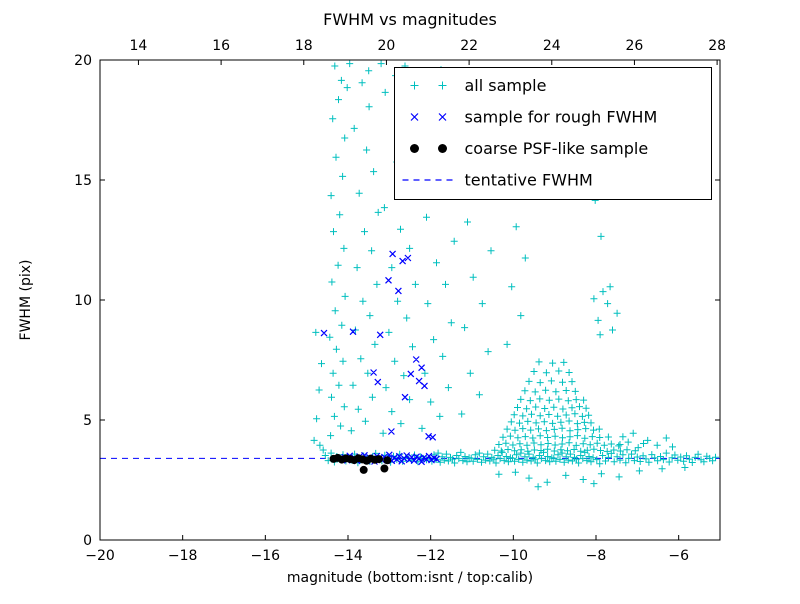 The image size is (800, 604). Describe the element at coordinates (26, 300) in the screenshot. I see `y-axis-label: FWHM (pix)` at that location.